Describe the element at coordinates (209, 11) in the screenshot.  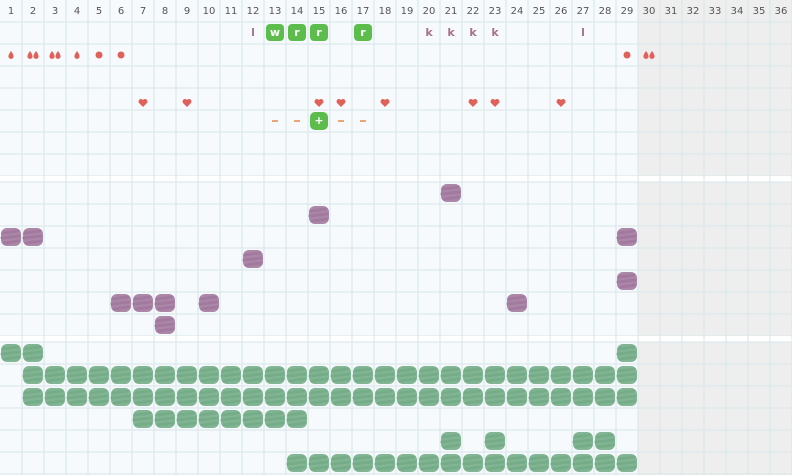
I see `column-header: 10` at that location.